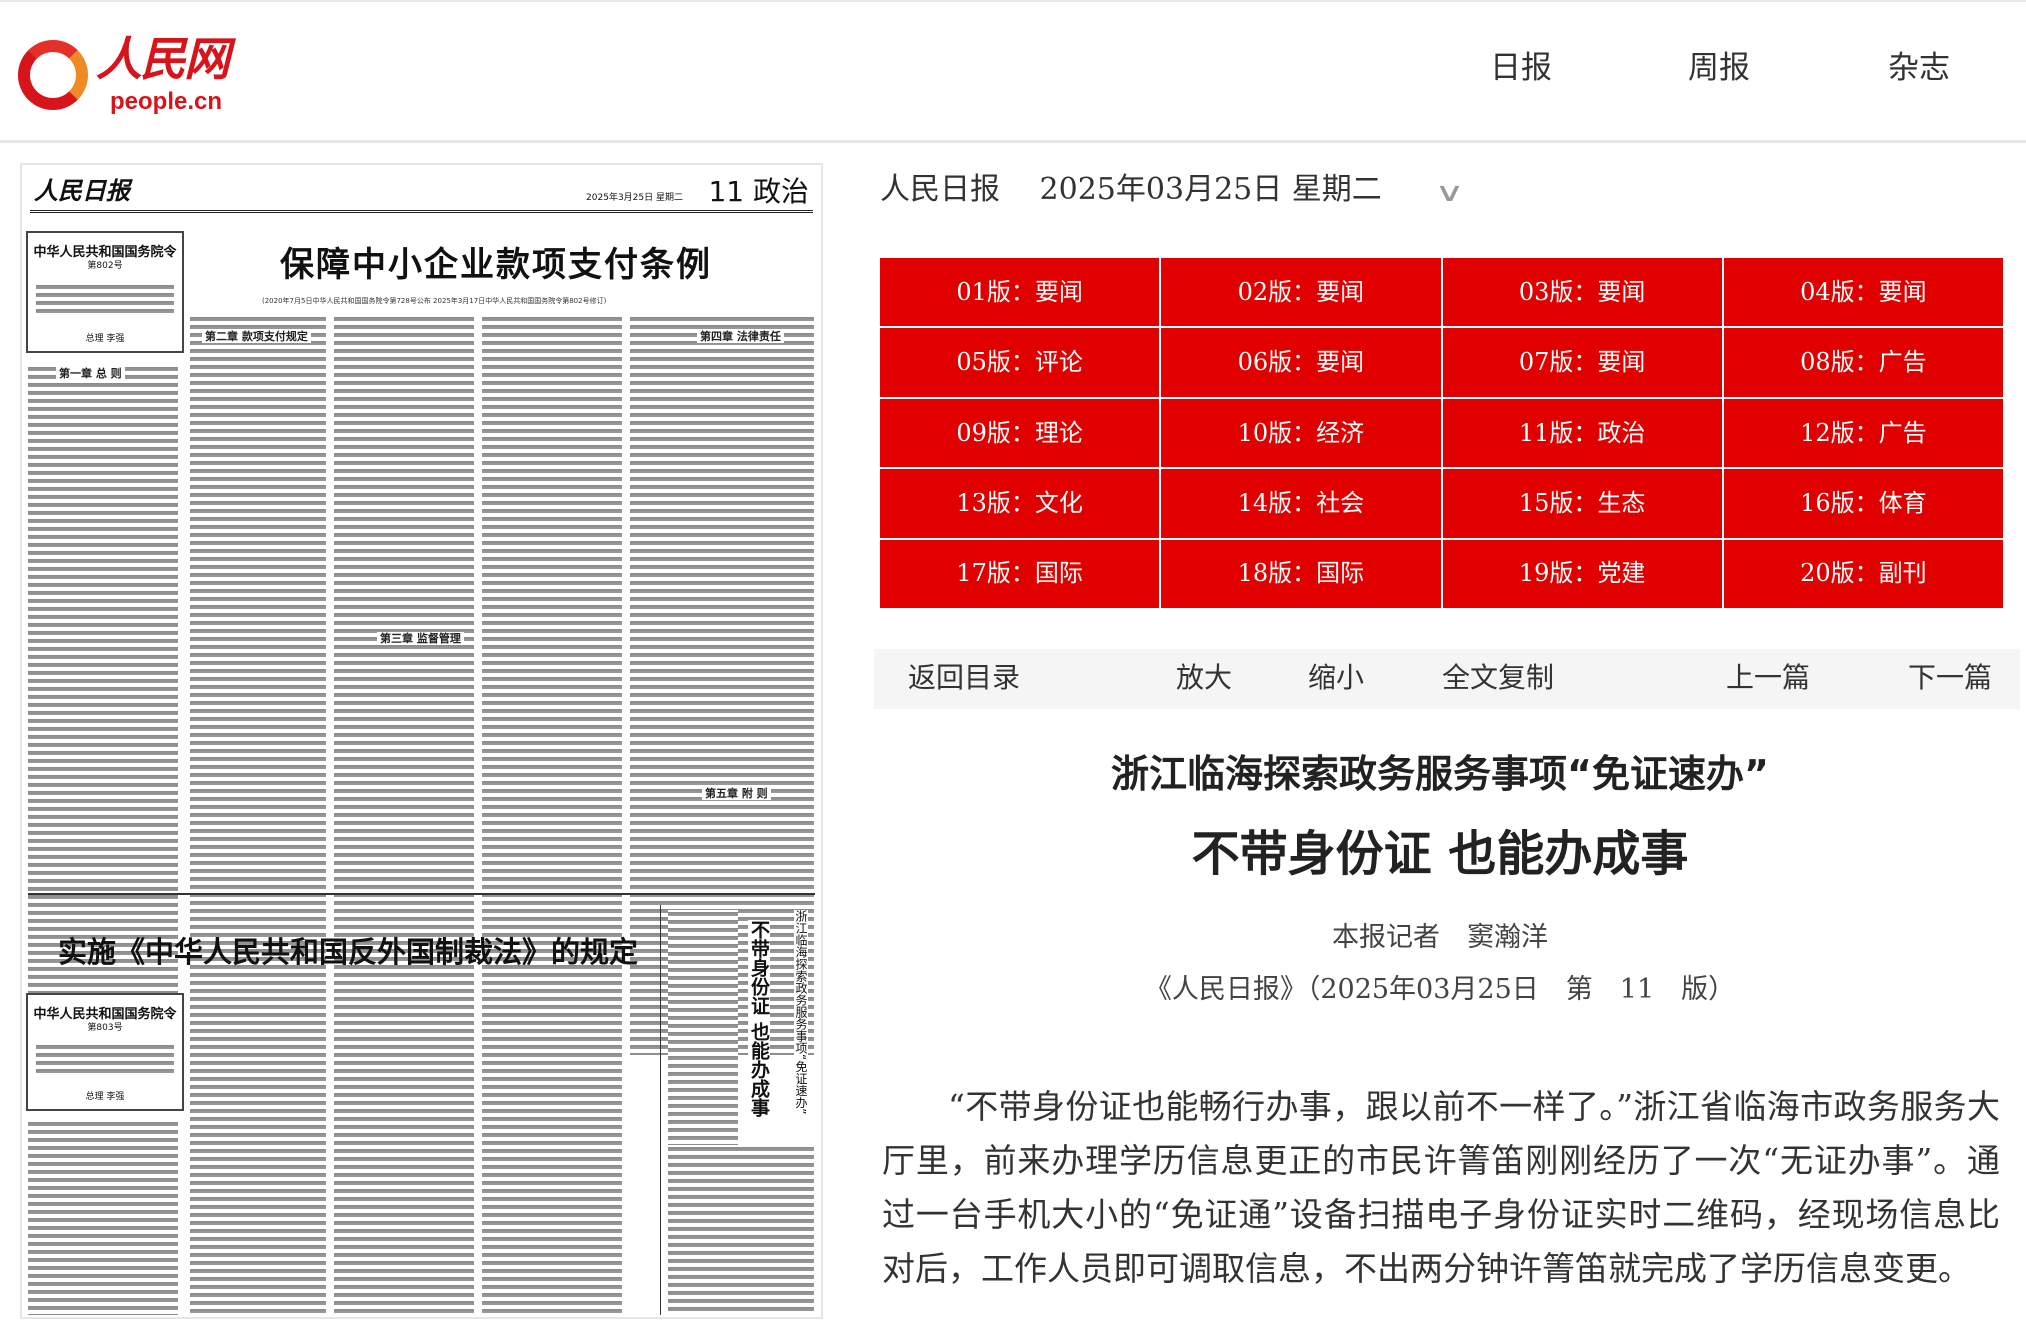 The width and height of the screenshot is (2026, 1326). What do you see at coordinates (1301, 362) in the screenshot?
I see `page-link: 06版：要闻` at bounding box center [1301, 362].